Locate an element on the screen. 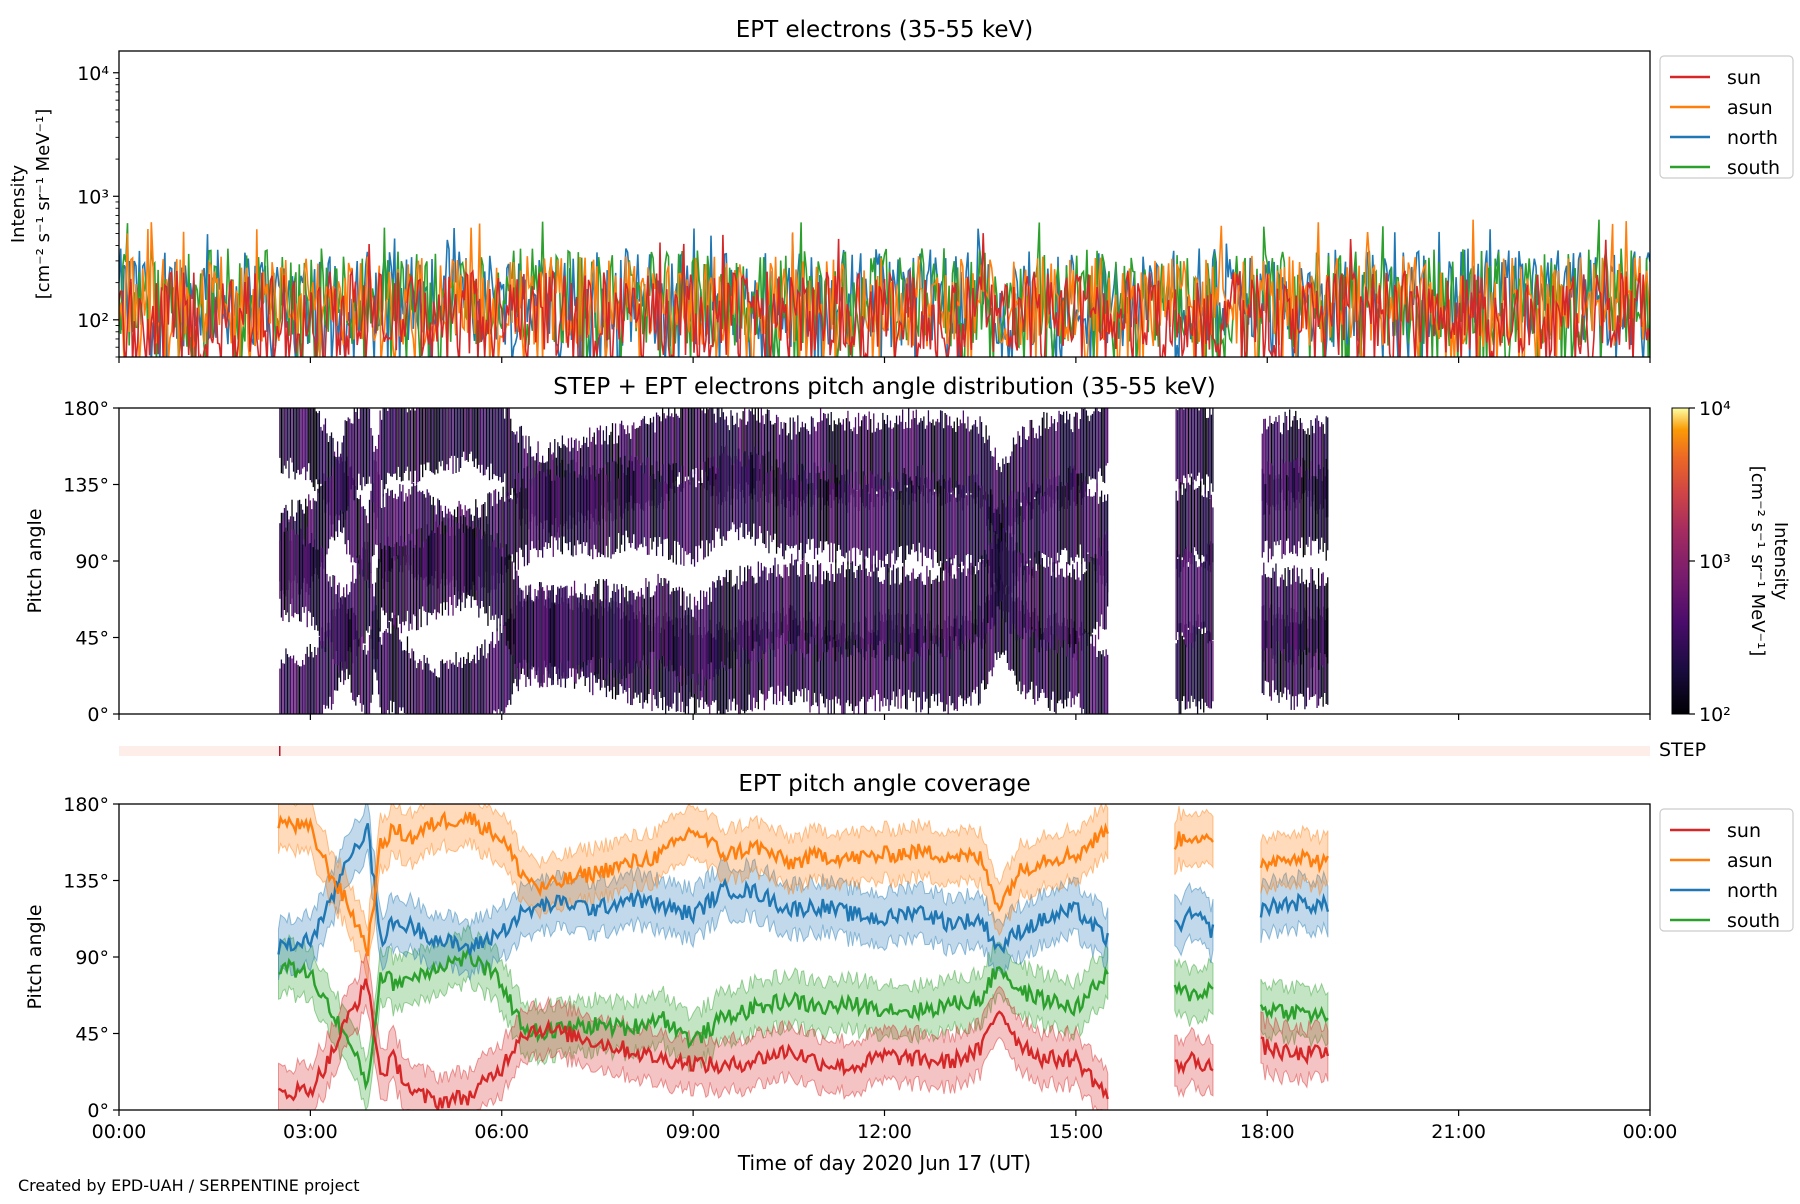  coverage-band-sun is located at coordinates (1194, 1062).